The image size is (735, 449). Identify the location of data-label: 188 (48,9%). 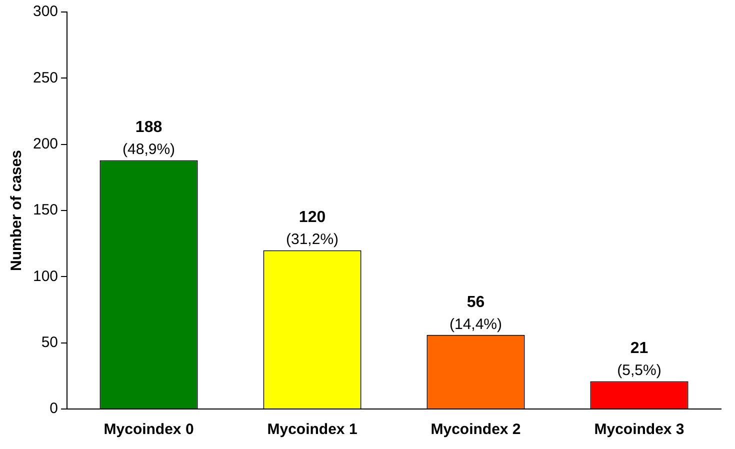
(149, 138).